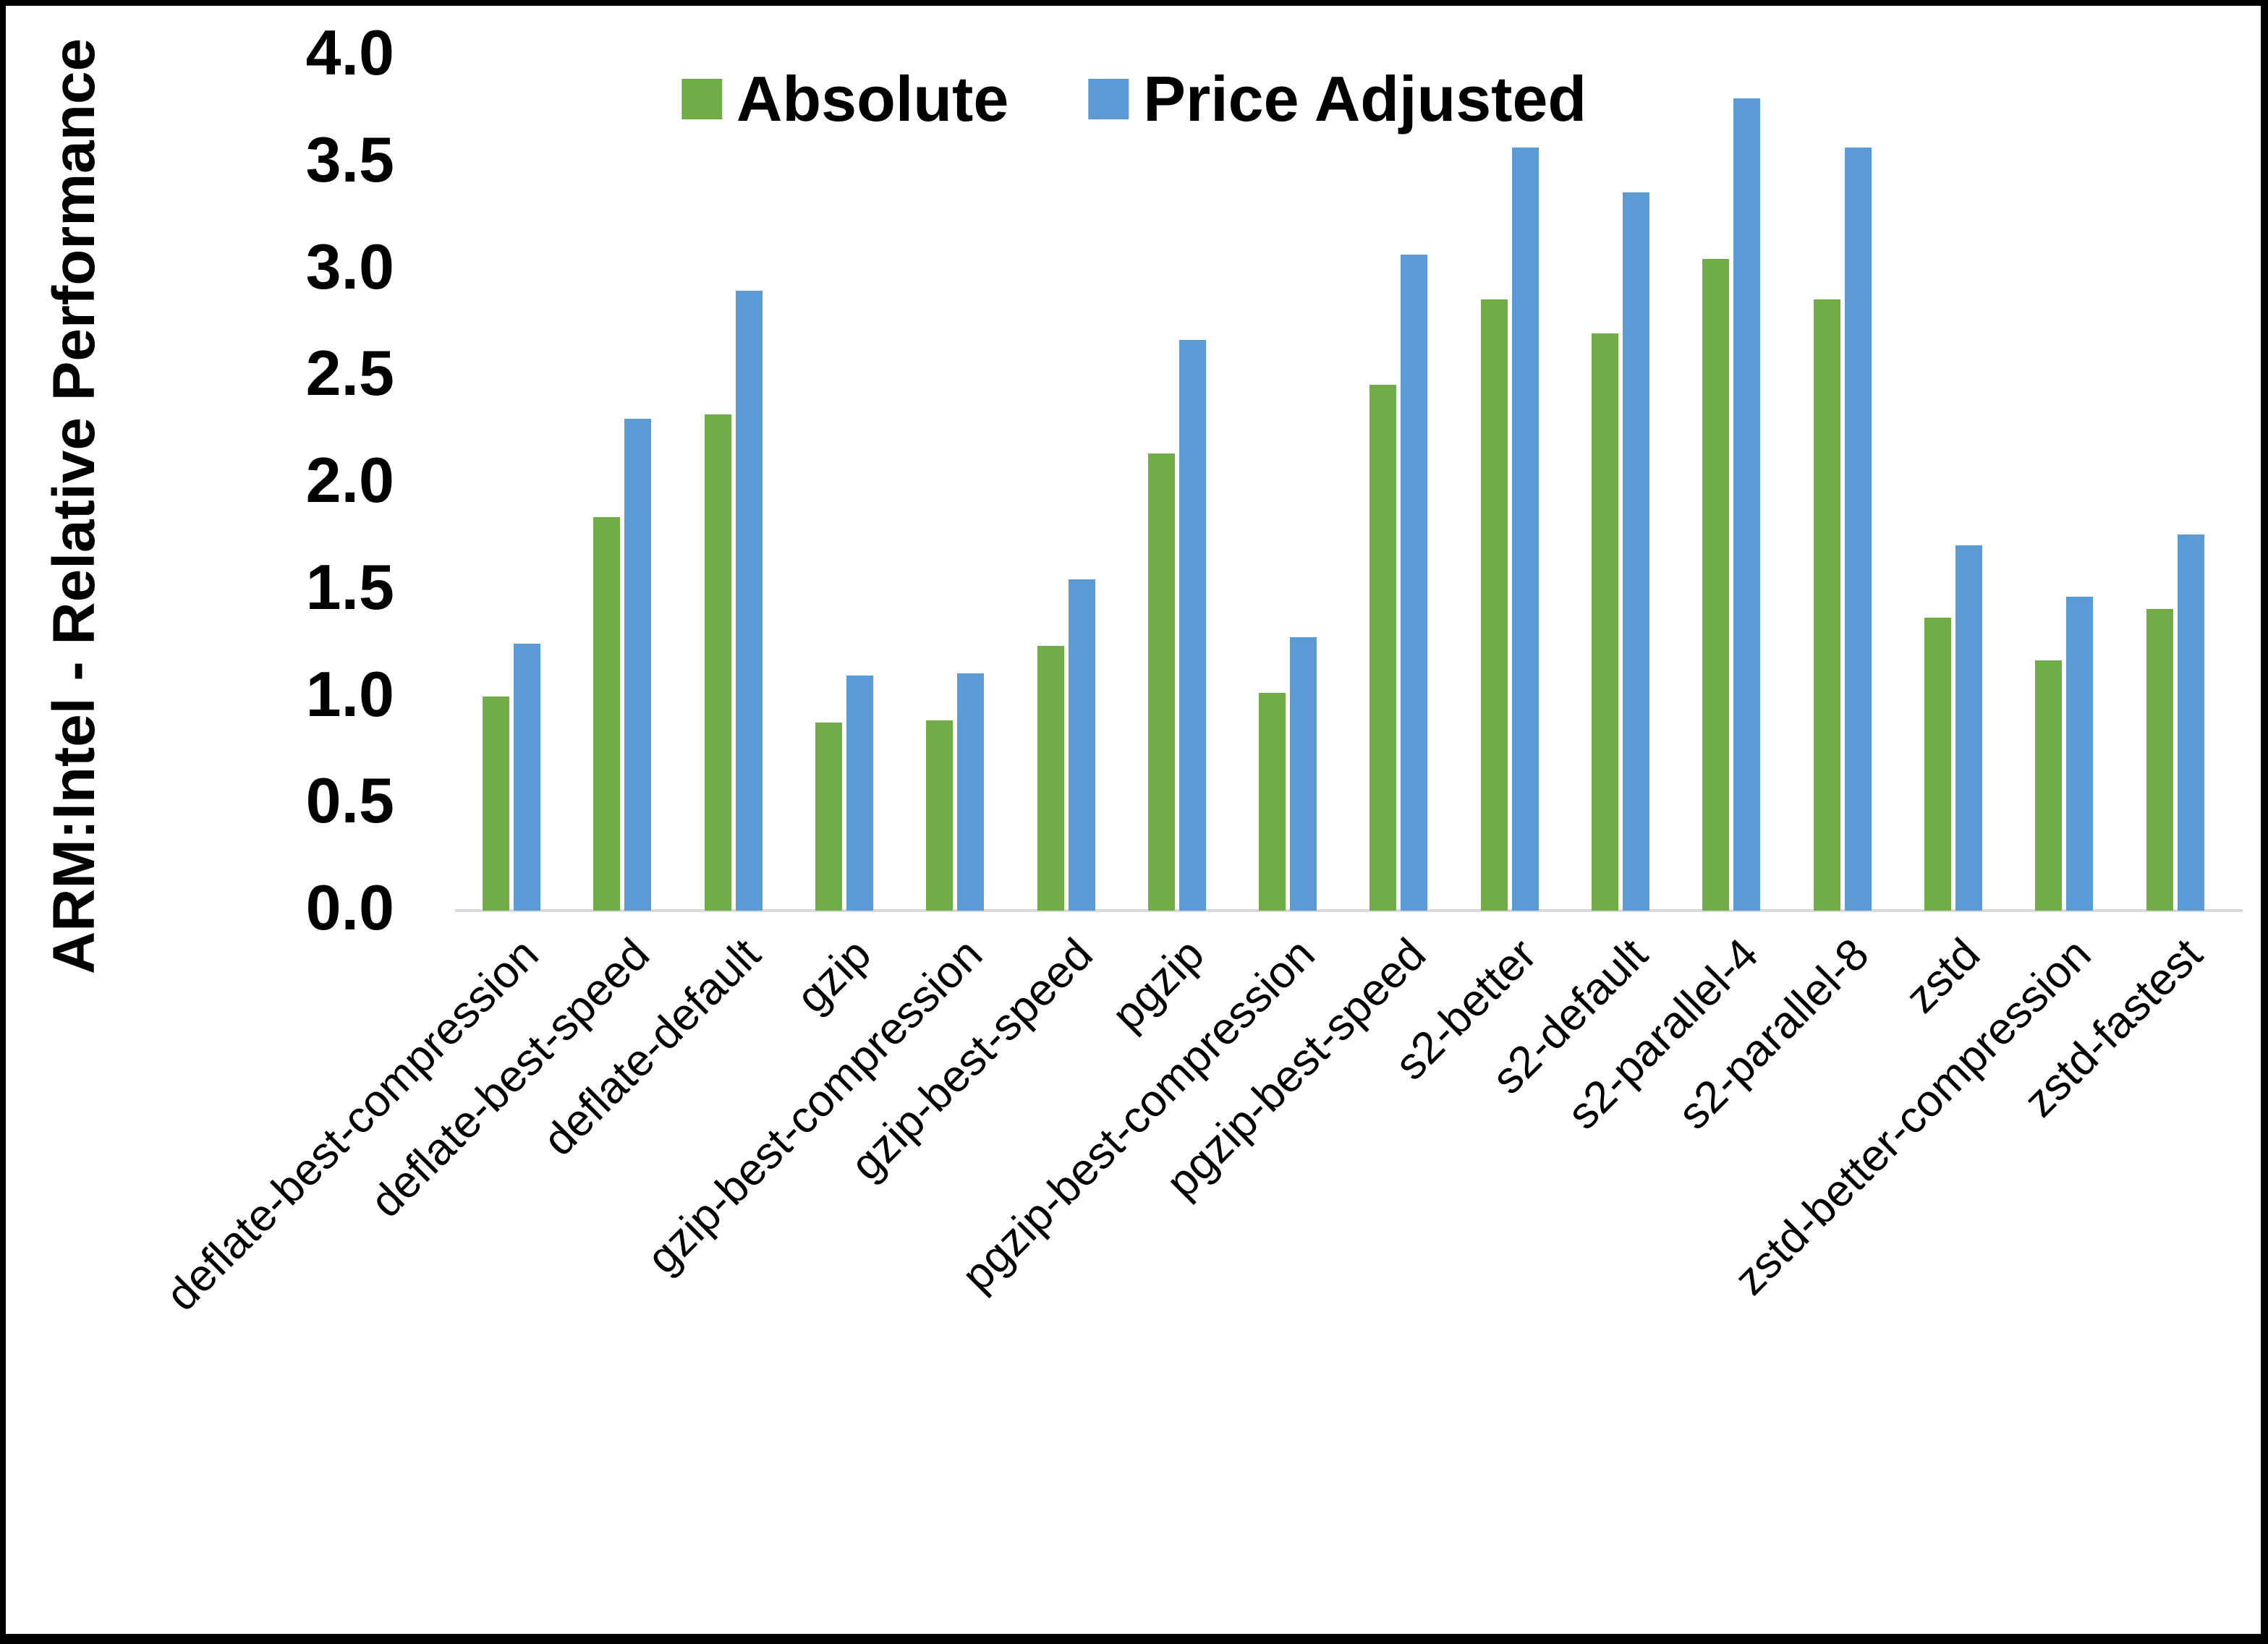  What do you see at coordinates (1605, 622) in the screenshot?
I see `bar-absolute-s2-default` at bounding box center [1605, 622].